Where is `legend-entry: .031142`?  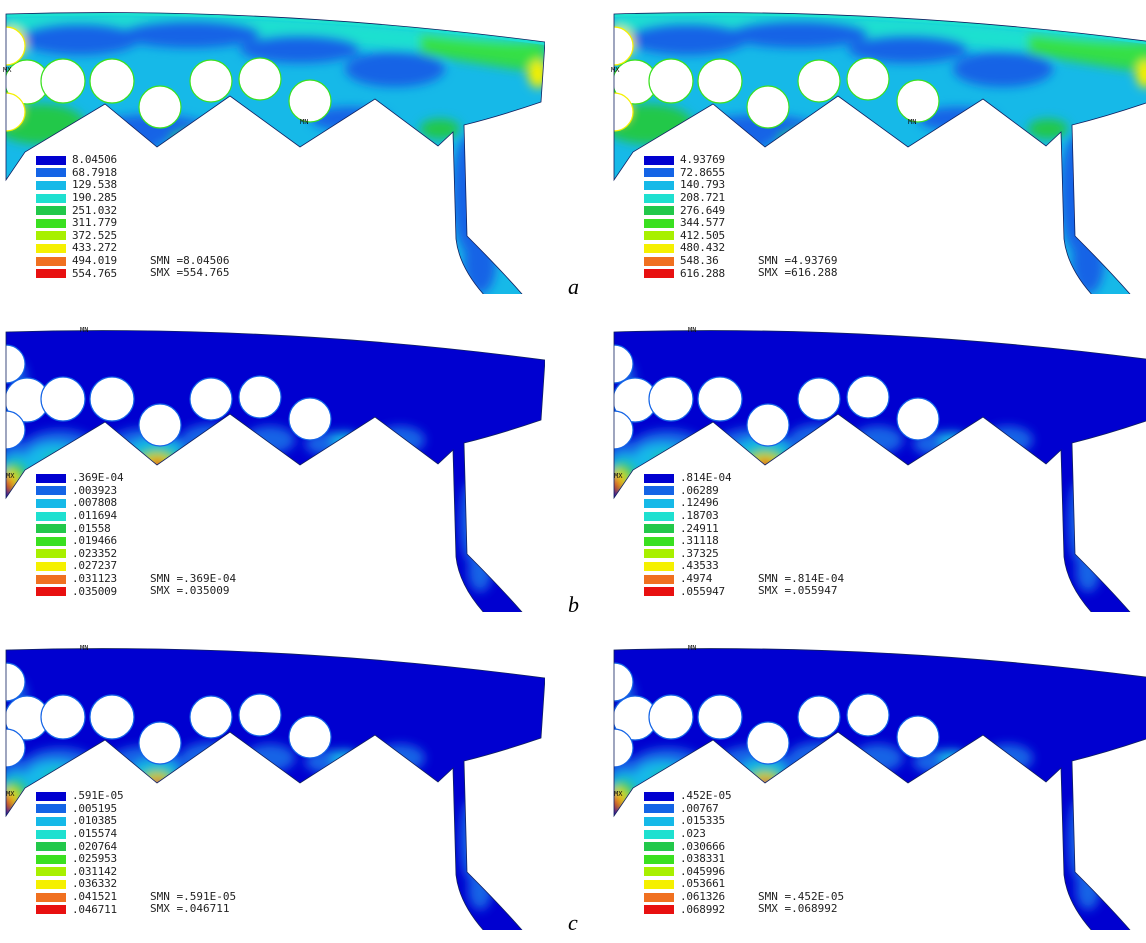 legend-entry: .031142 is located at coordinates (79, 872).